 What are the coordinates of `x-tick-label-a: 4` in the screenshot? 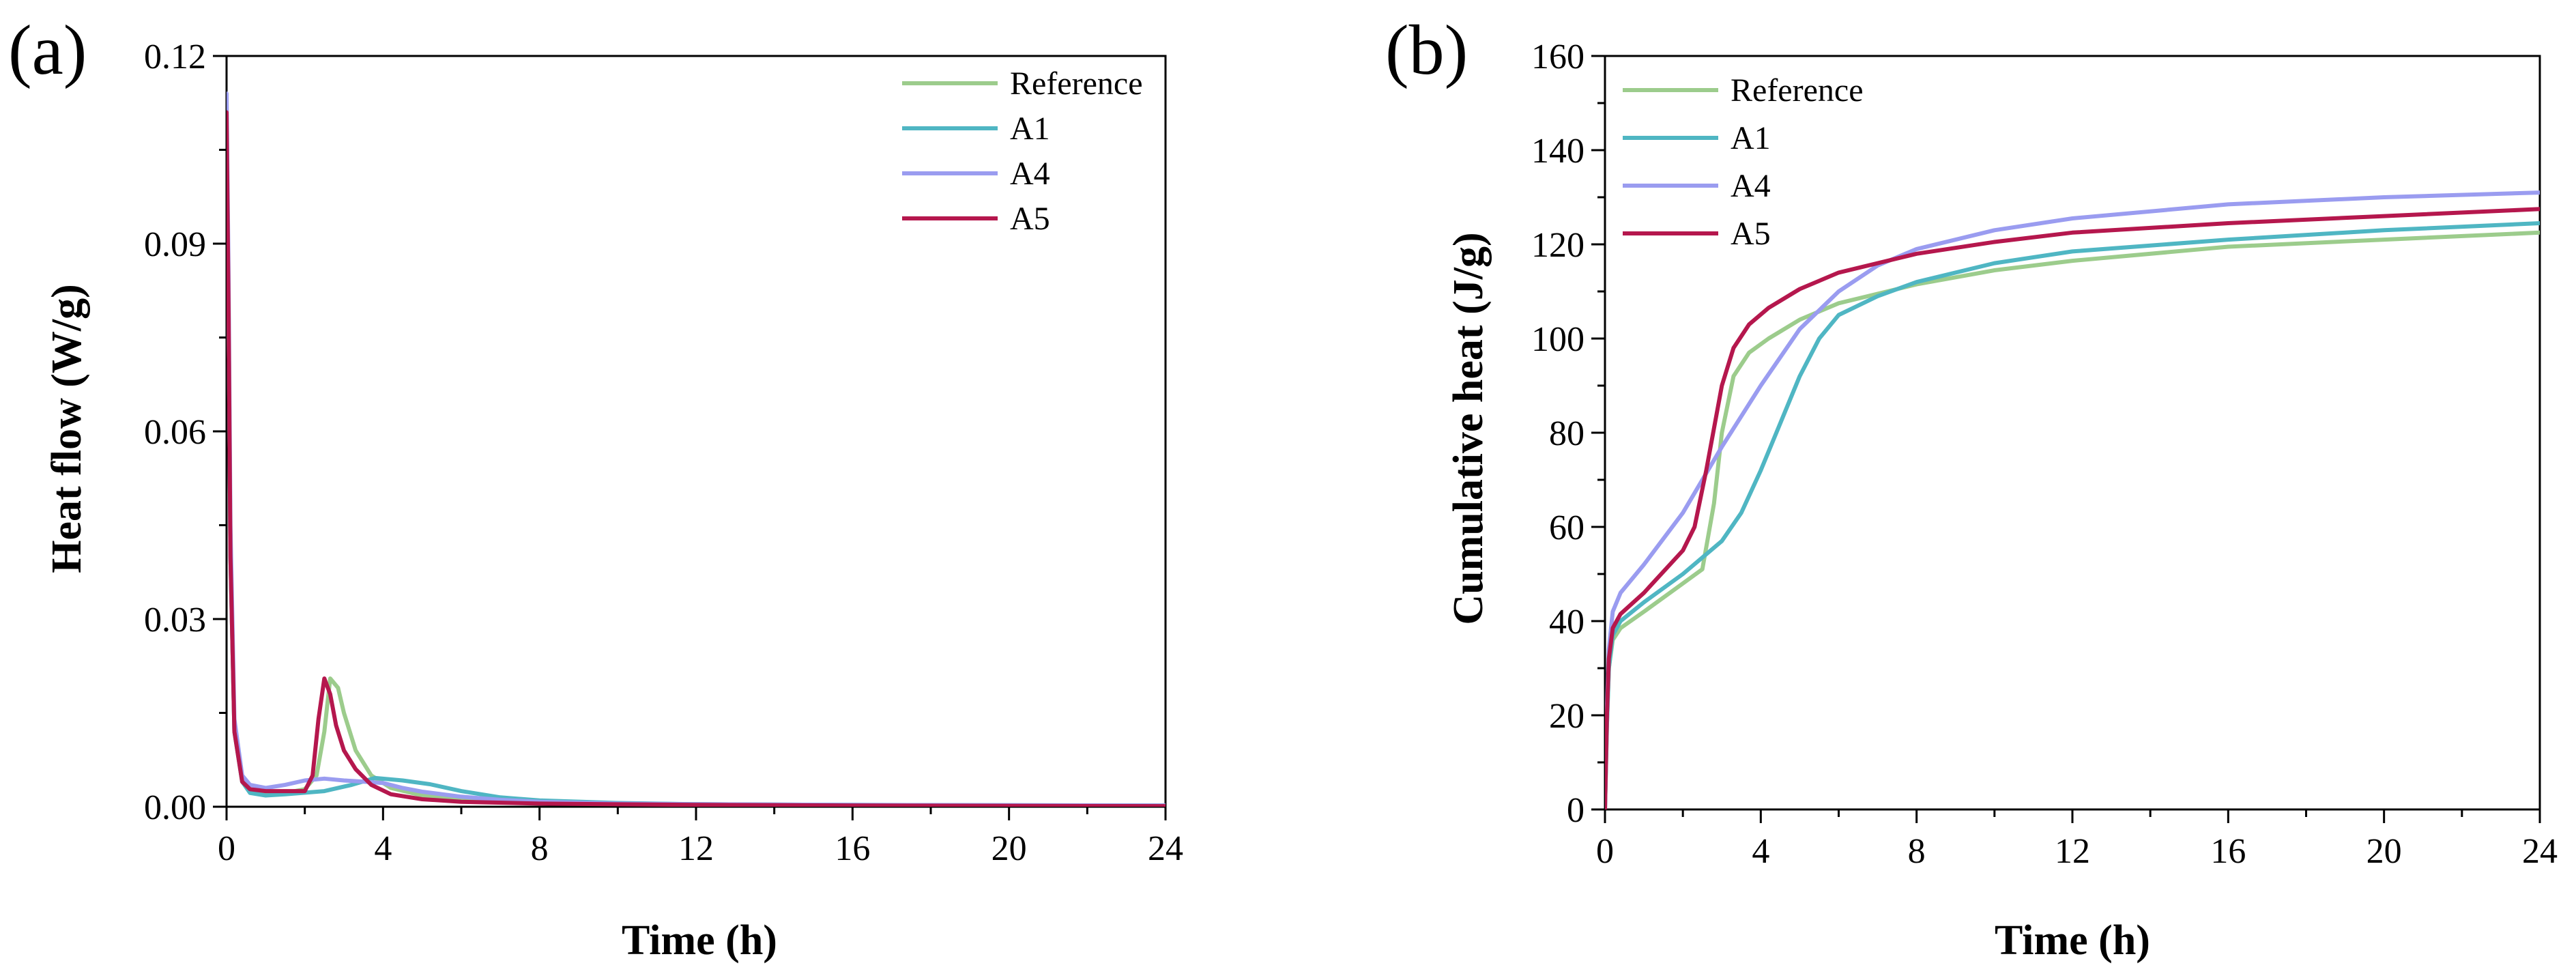 It's located at (383, 848).